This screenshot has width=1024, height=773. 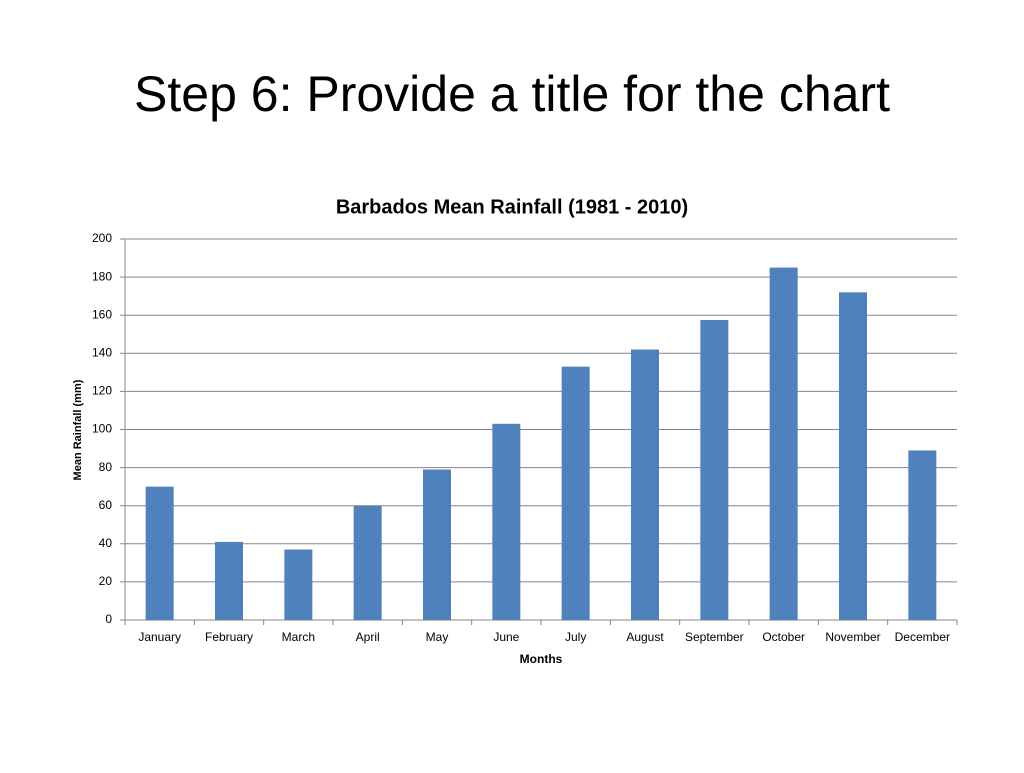 I want to click on x-tick-label: October, so click(x=783, y=637).